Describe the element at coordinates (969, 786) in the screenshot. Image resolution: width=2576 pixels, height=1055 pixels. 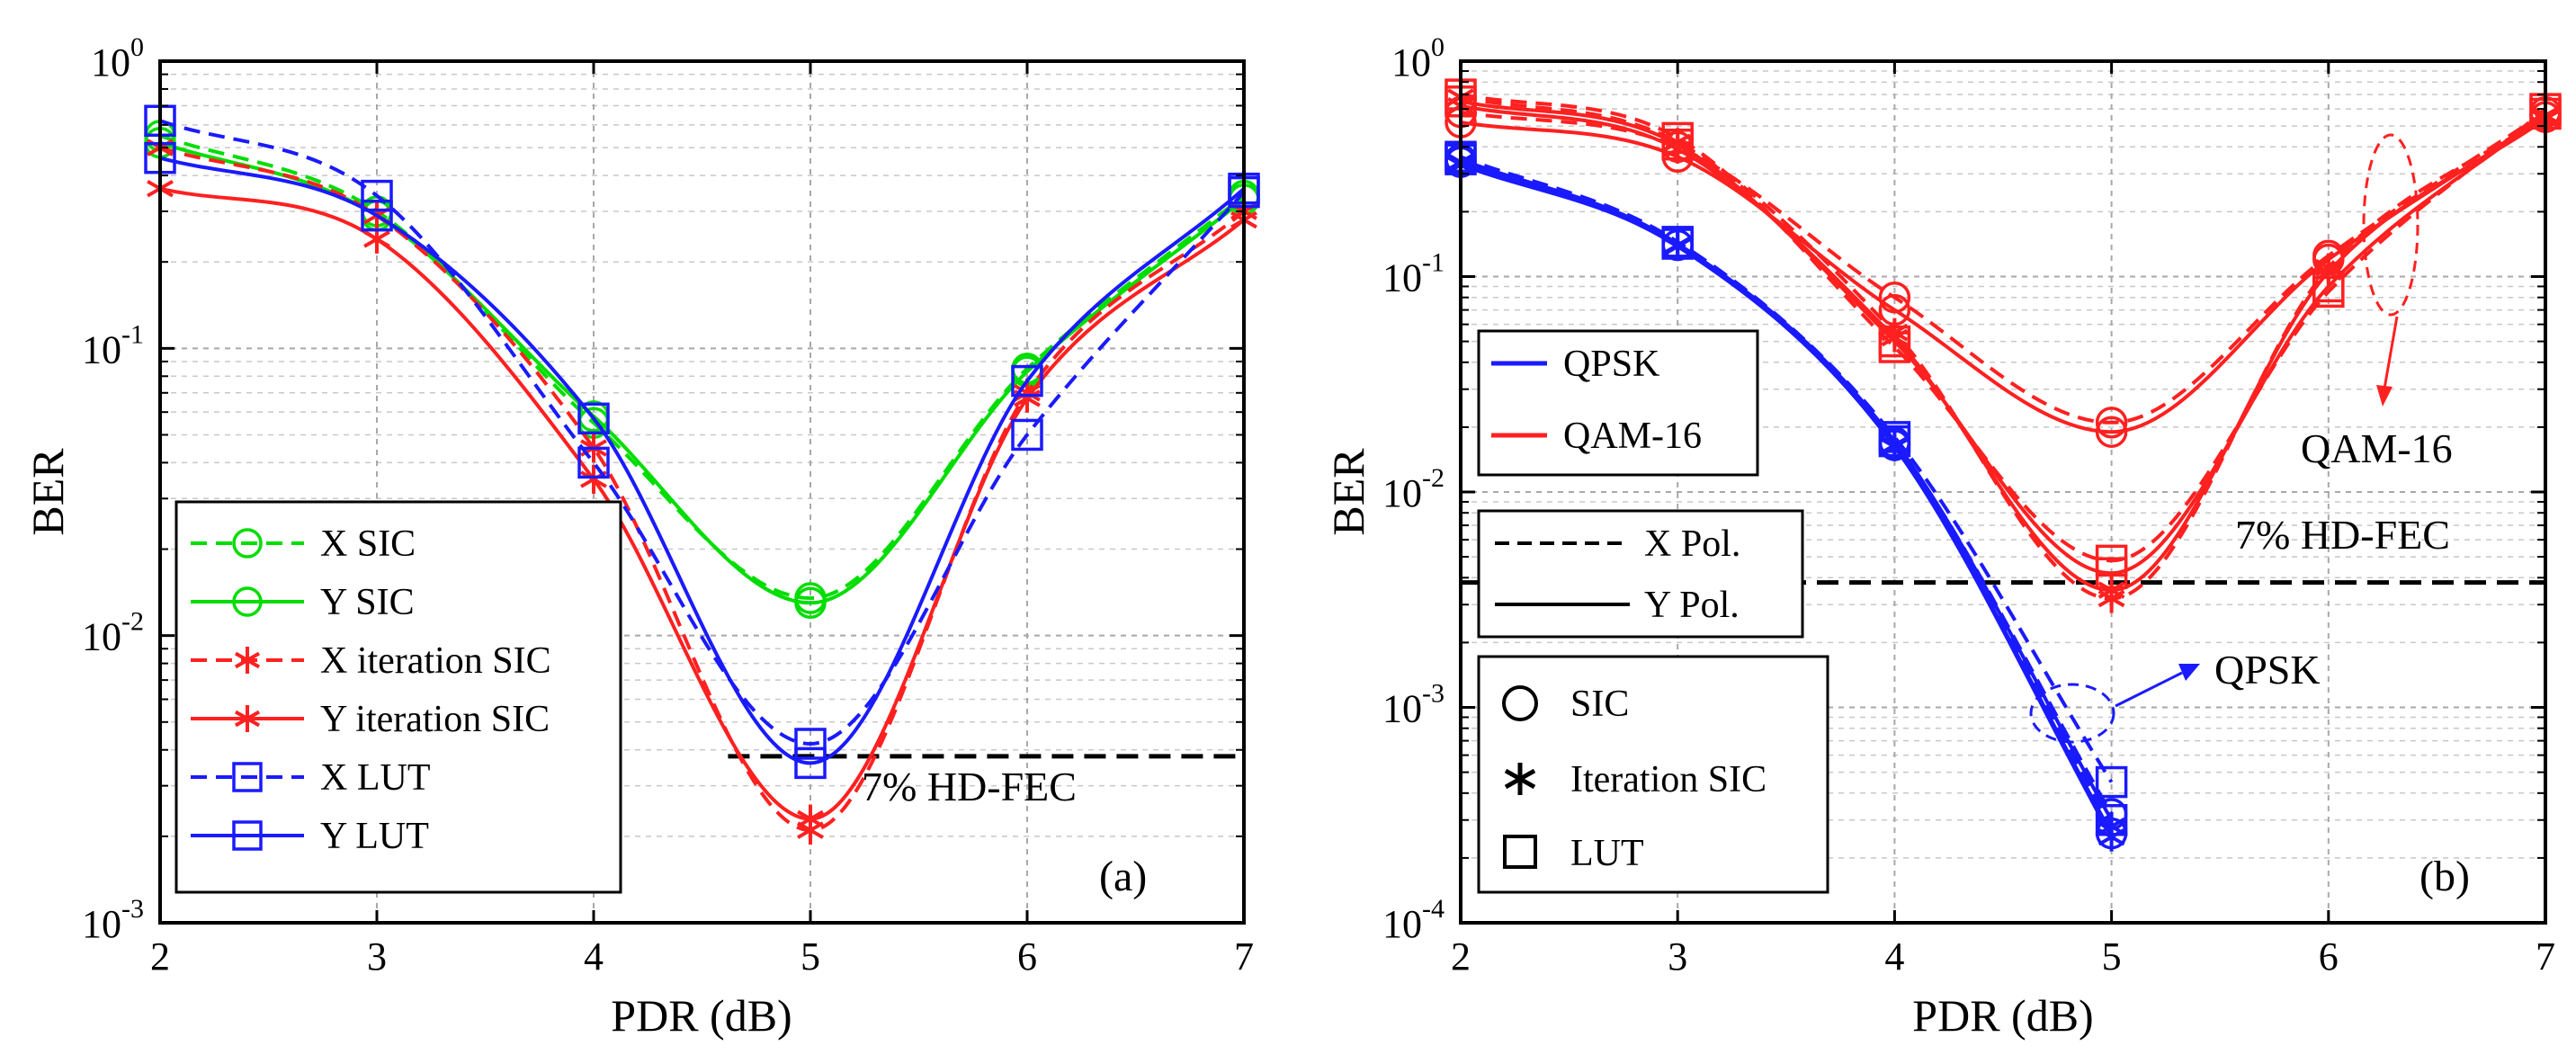
I see `threshold-label-a: 7% HD-FEC` at that location.